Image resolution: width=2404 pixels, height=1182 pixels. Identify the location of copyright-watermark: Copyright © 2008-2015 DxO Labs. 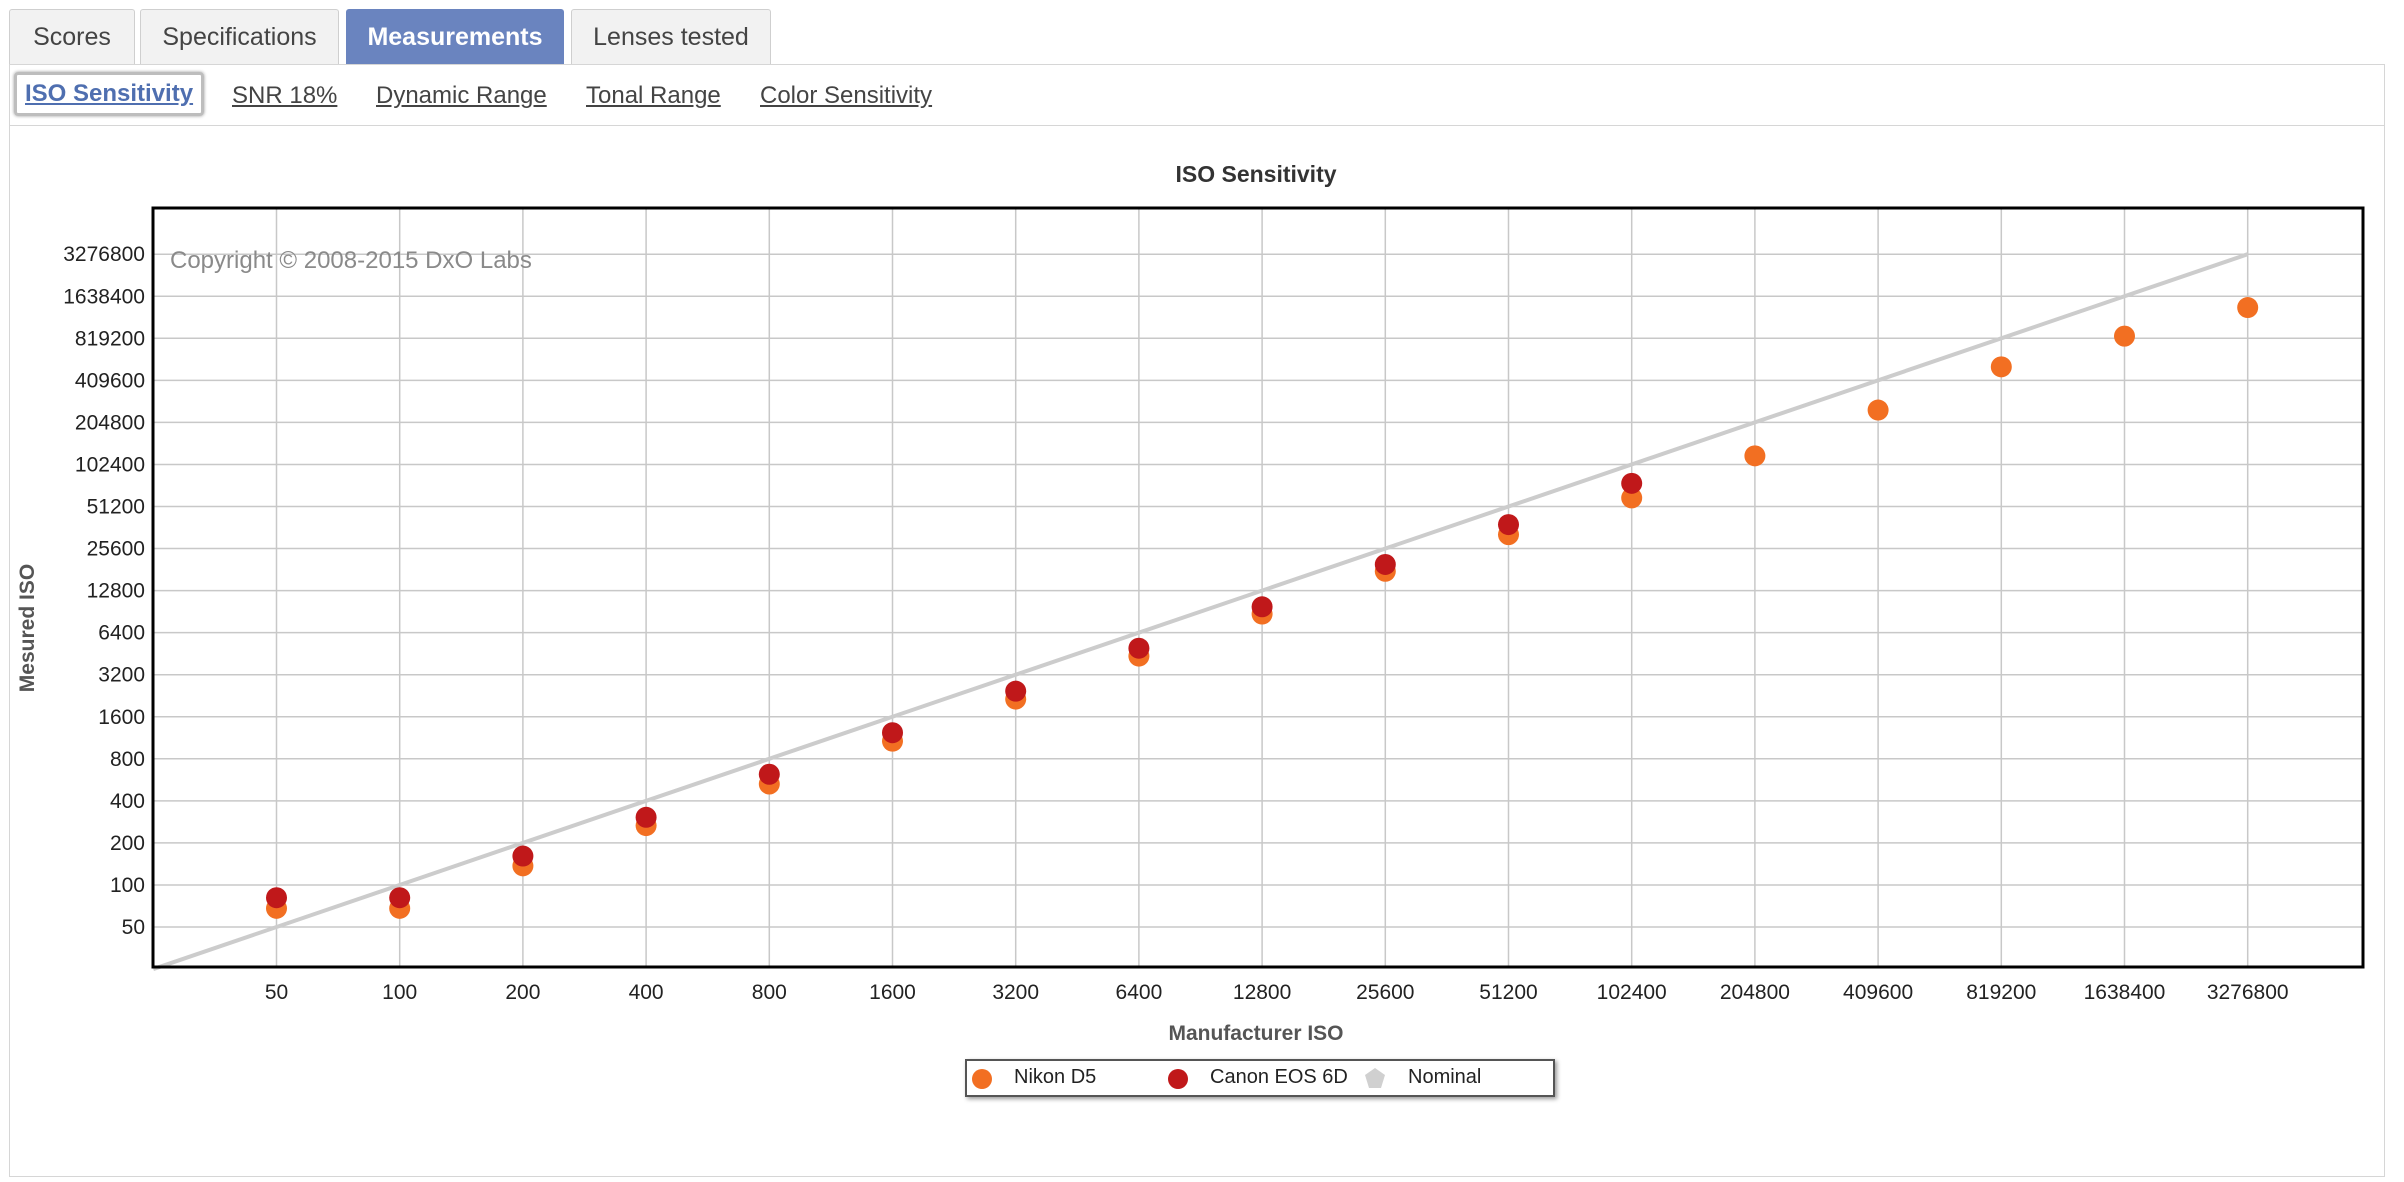
(351, 260).